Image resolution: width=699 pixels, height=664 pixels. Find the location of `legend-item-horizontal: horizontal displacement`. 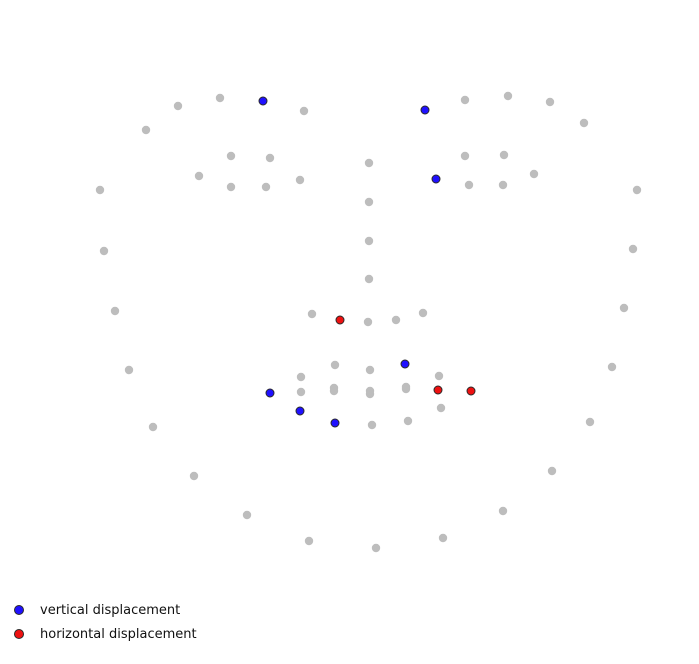

legend-item-horizontal: horizontal displacement is located at coordinates (105, 634).